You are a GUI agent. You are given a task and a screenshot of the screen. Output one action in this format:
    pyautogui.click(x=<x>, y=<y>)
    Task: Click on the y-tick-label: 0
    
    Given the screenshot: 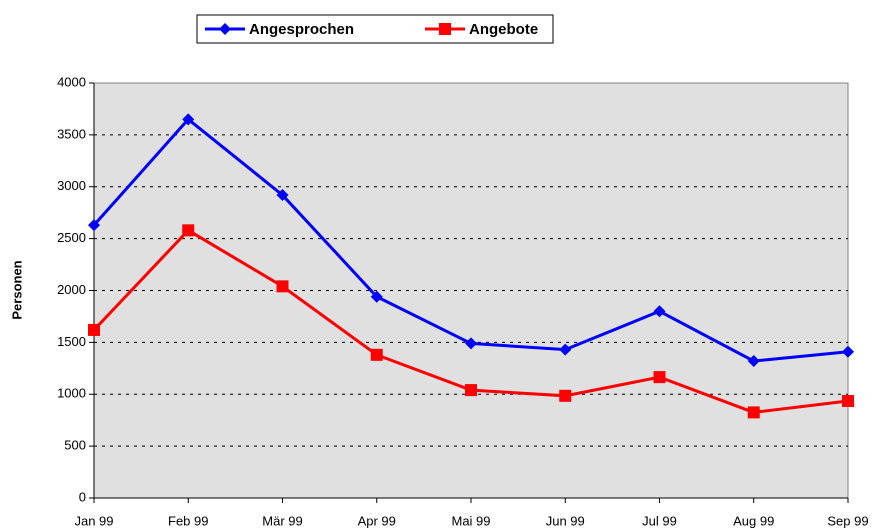 What is the action you would take?
    pyautogui.click(x=82, y=496)
    